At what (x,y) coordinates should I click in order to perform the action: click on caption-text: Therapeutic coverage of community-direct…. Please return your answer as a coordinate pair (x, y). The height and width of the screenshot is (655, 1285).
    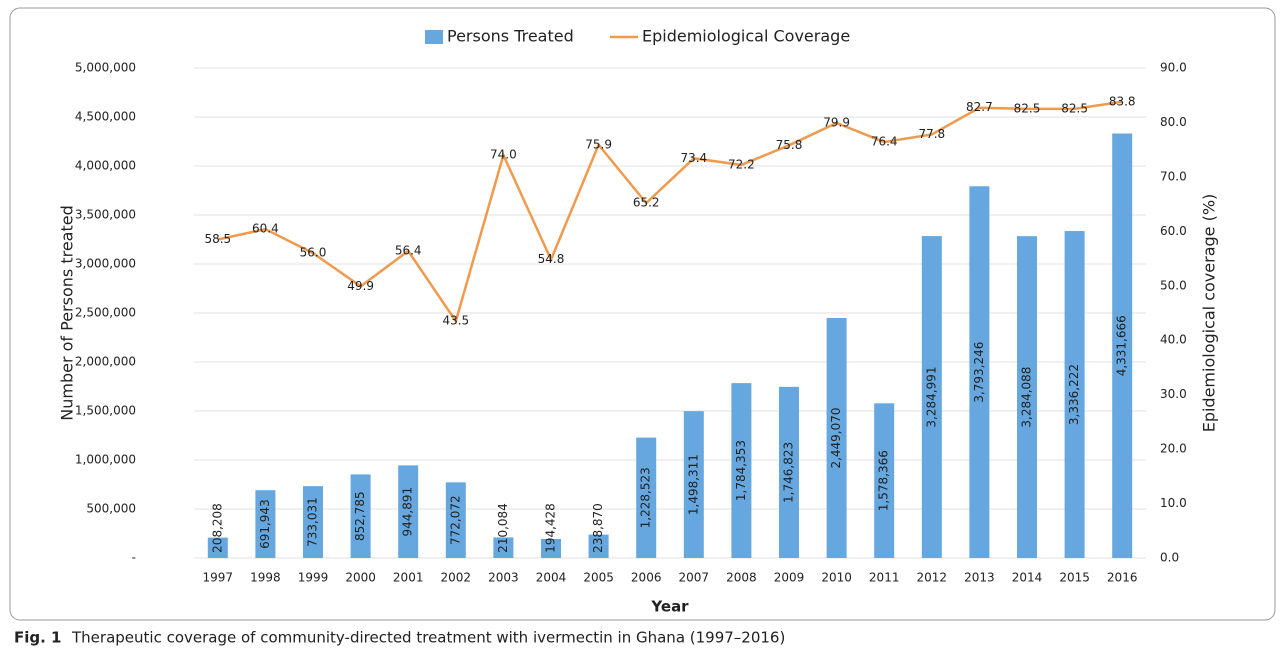
    Looking at the image, I should click on (428, 638).